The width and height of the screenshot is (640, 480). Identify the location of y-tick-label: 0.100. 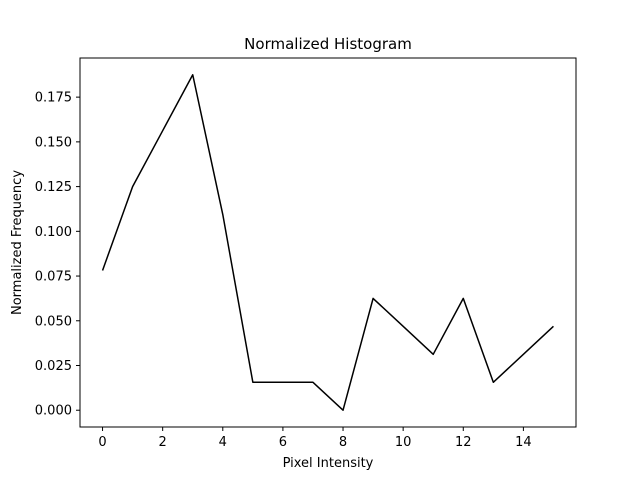
(53, 232).